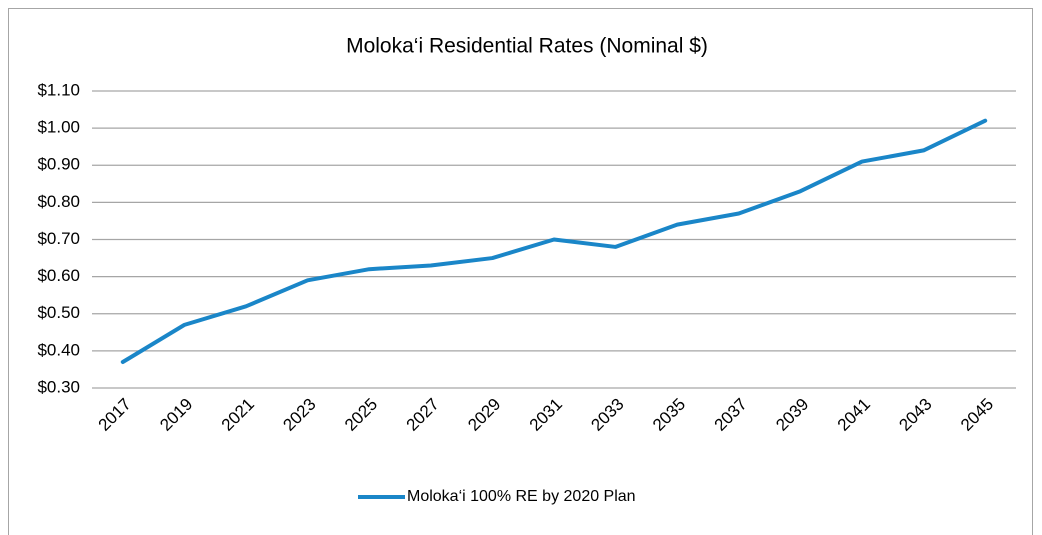 The height and width of the screenshot is (535, 1042). What do you see at coordinates (58, 89) in the screenshot?
I see `y-tick-label: $1.10` at bounding box center [58, 89].